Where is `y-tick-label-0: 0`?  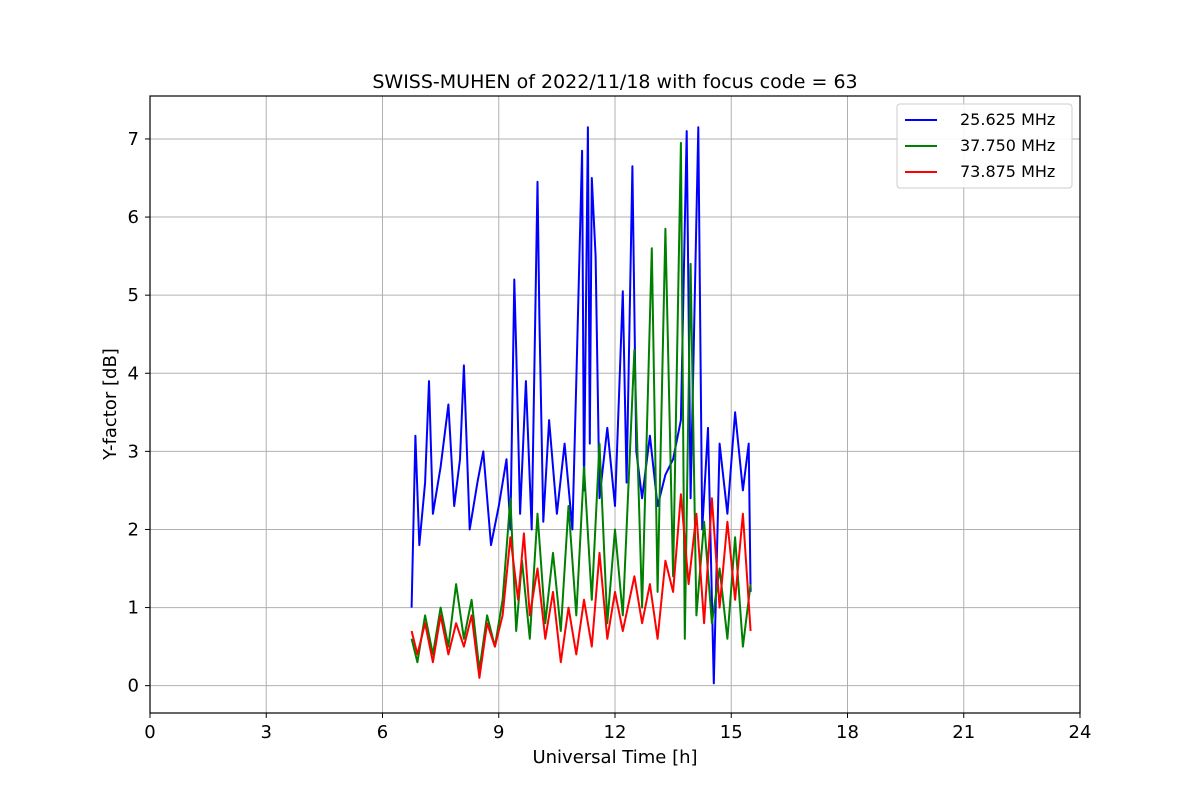 y-tick-label-0: 0 is located at coordinates (133, 686).